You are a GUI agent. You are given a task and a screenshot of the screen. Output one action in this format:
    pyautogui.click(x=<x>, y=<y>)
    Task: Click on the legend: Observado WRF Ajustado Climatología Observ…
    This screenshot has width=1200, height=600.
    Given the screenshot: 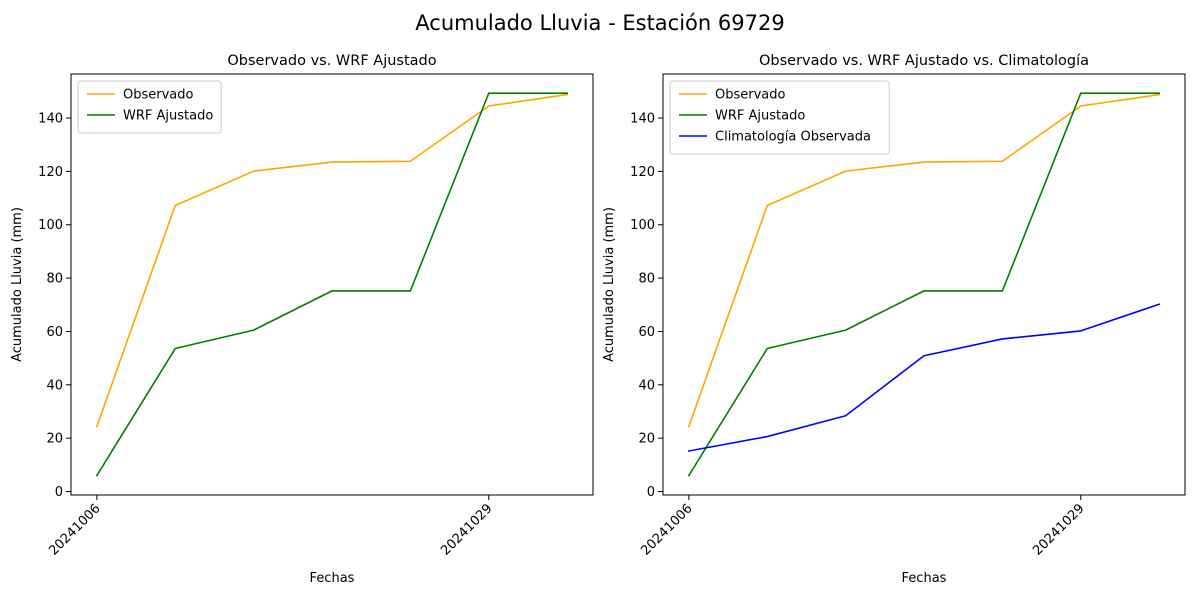 What is the action you would take?
    pyautogui.click(x=779, y=117)
    